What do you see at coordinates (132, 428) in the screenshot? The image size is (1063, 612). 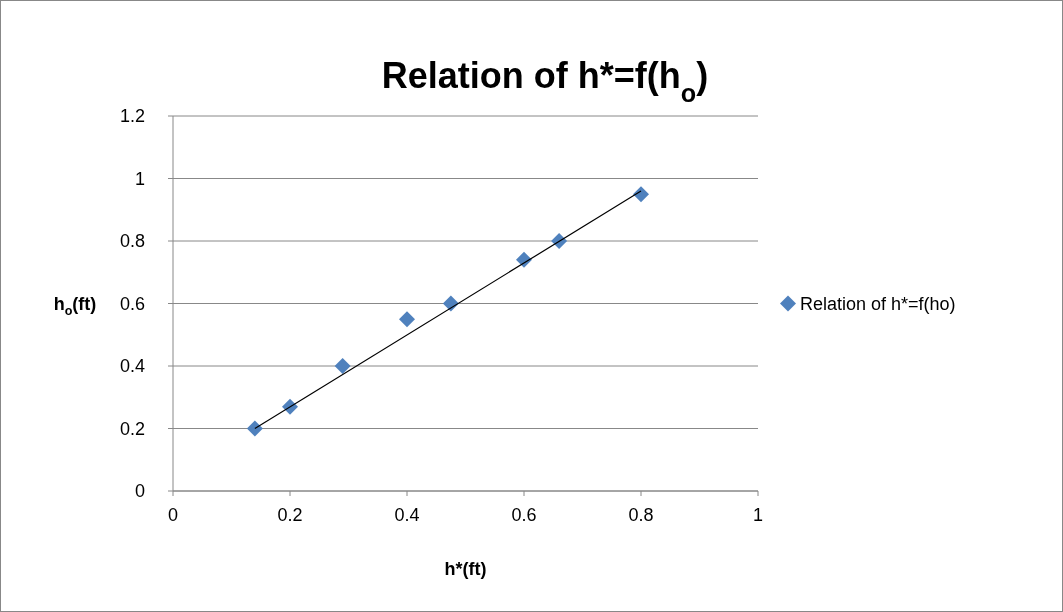 I see `y-tick-label: 0.2` at bounding box center [132, 428].